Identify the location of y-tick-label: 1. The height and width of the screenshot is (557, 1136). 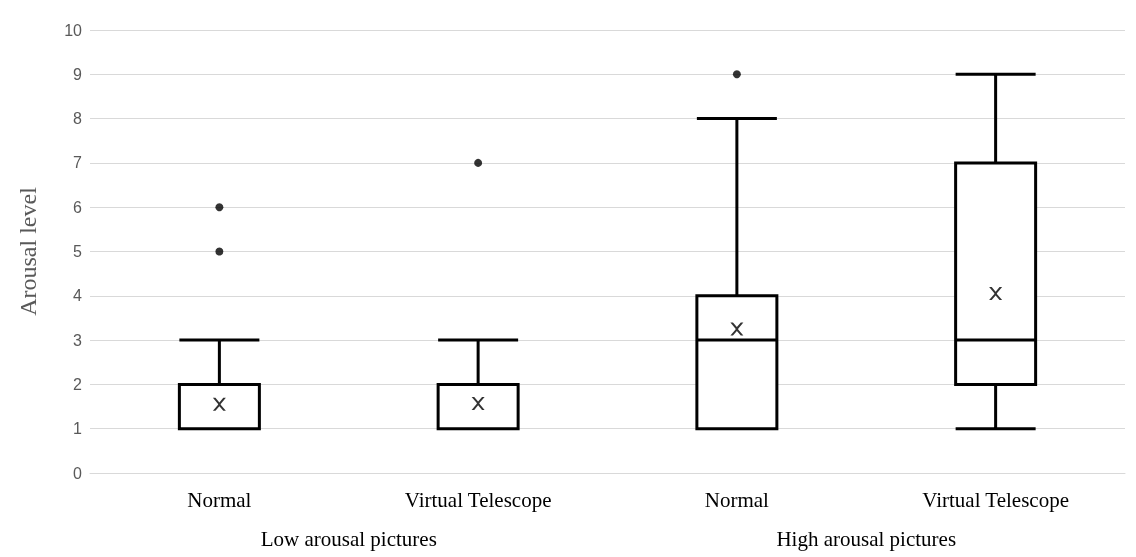
(78, 429).